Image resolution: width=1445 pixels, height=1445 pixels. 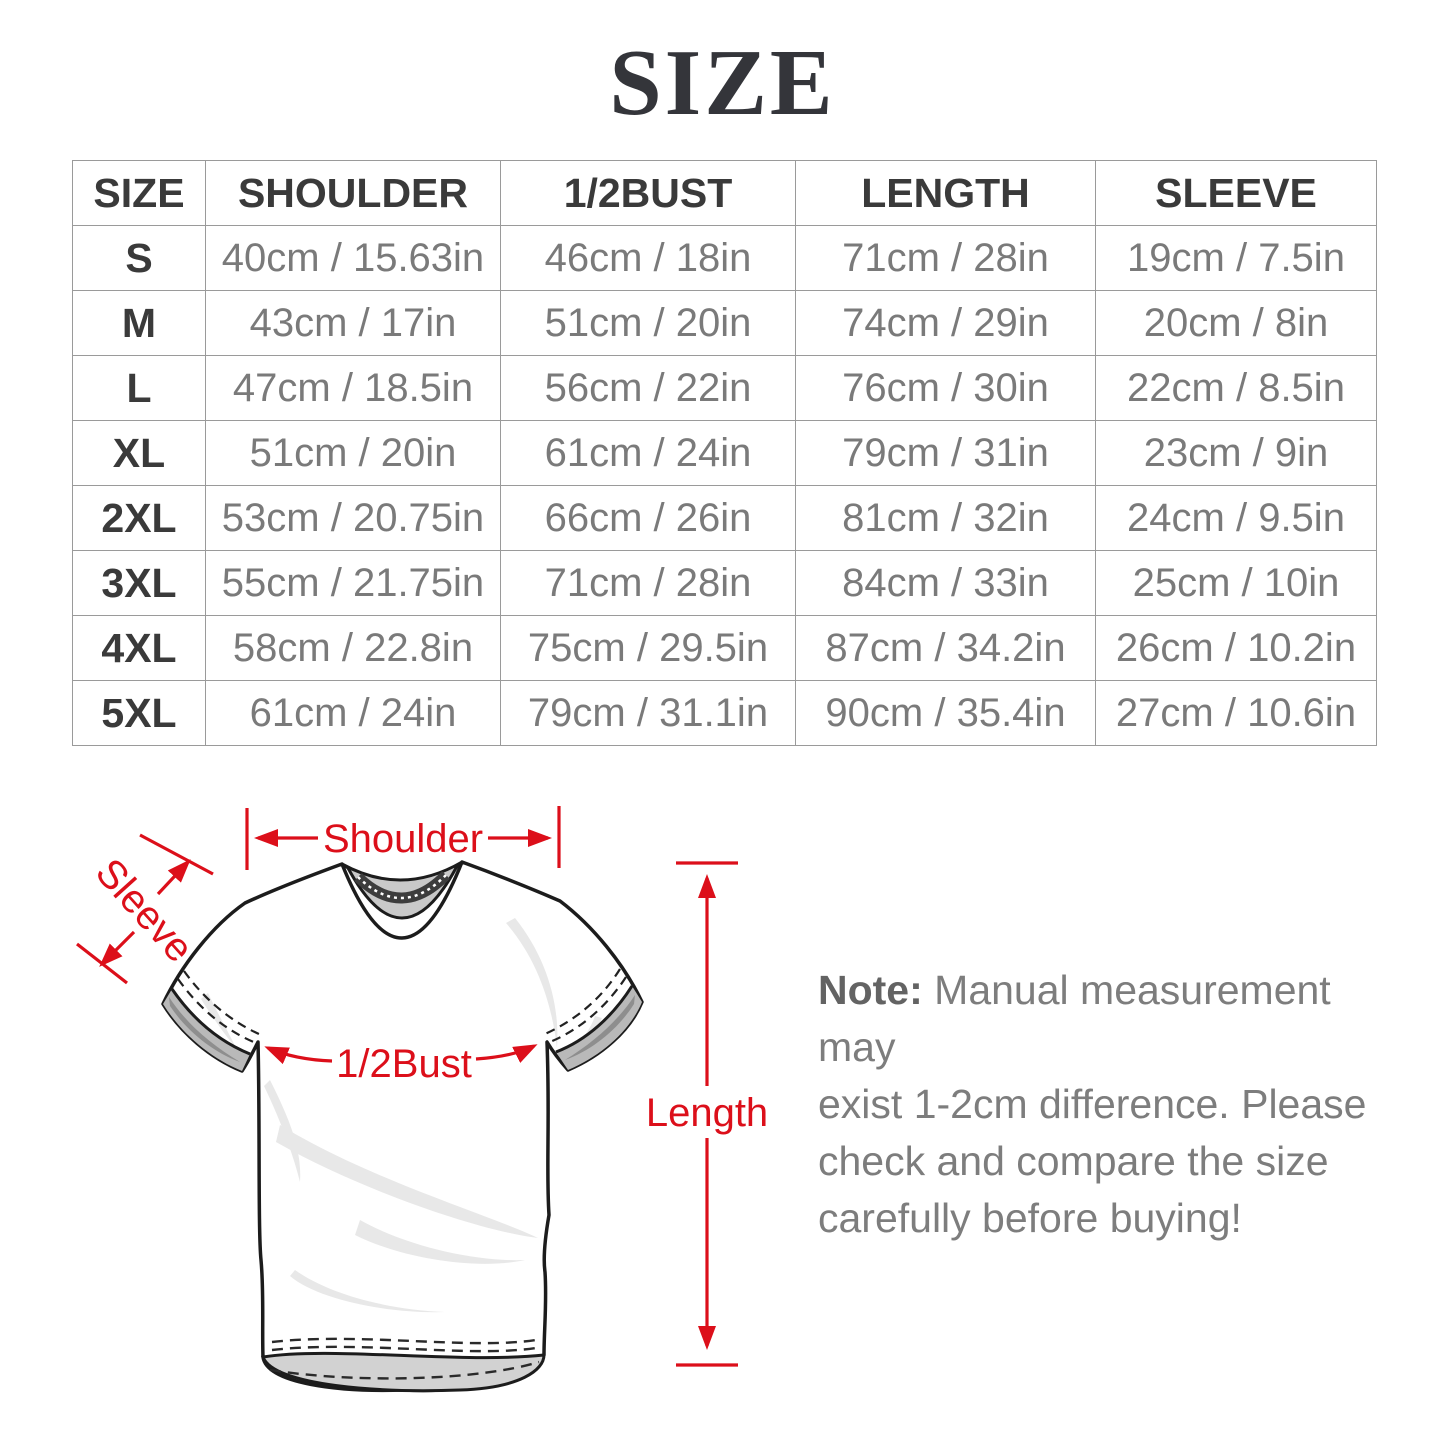 I want to click on size-cell: 3XL, so click(x=139, y=583).